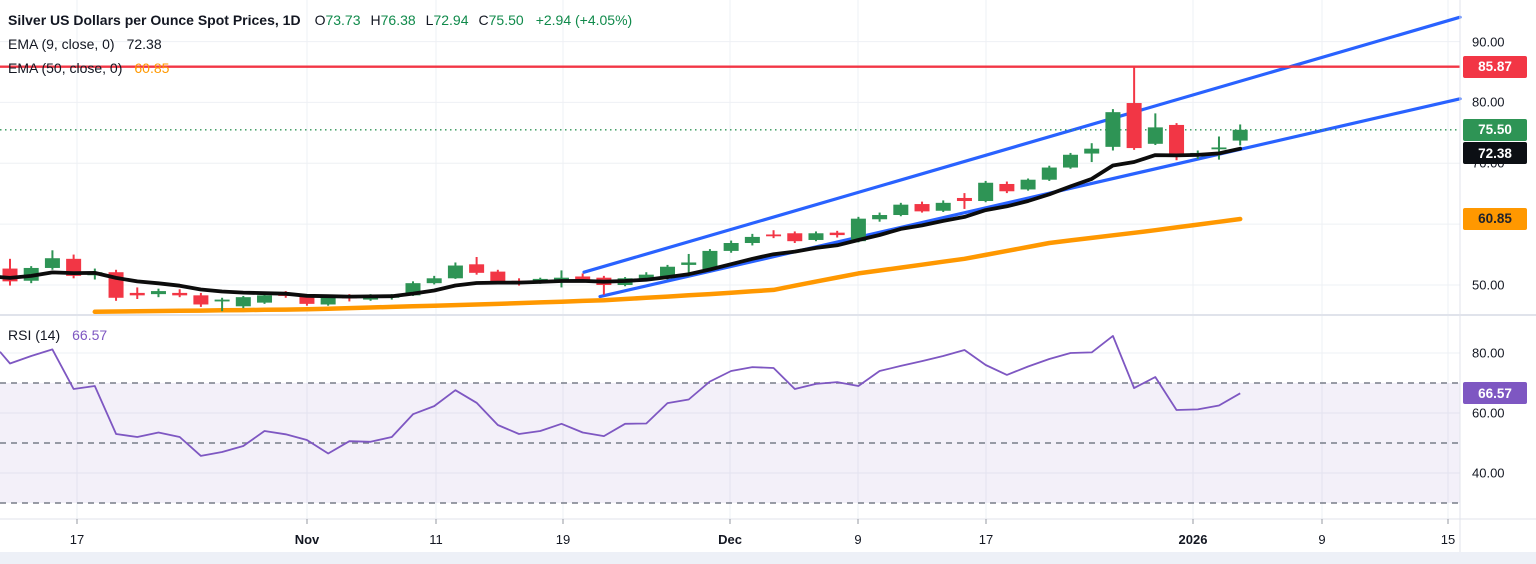 The image size is (1536, 564). Describe the element at coordinates (563, 539) in the screenshot. I see `time-axis-label: 19` at that location.